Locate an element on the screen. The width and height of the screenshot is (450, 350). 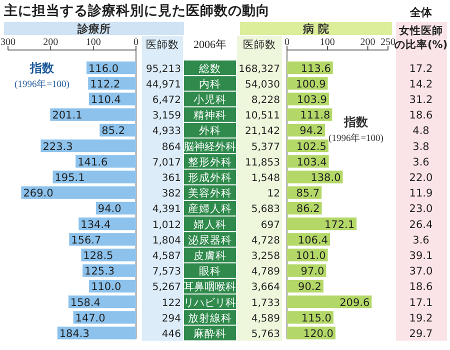
text: 4,789 is located at coordinates (265, 272).